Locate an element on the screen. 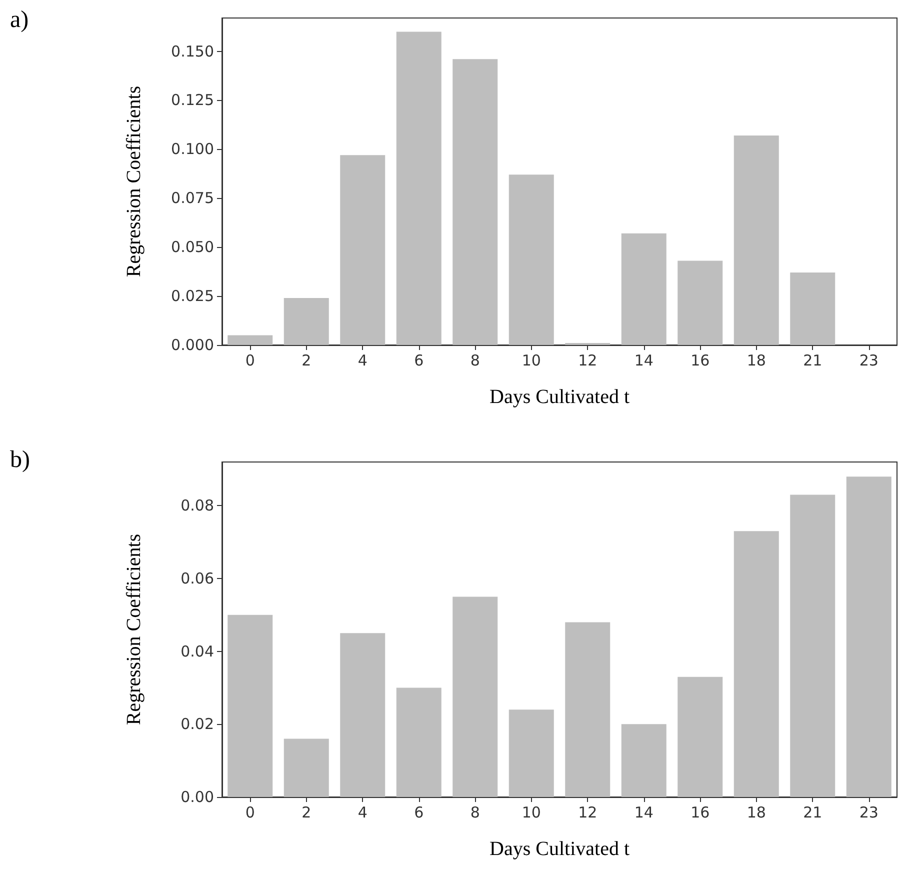 Image resolution: width=900 pixels, height=877 pixels. y-tick-label: 0.08 is located at coordinates (197, 505).